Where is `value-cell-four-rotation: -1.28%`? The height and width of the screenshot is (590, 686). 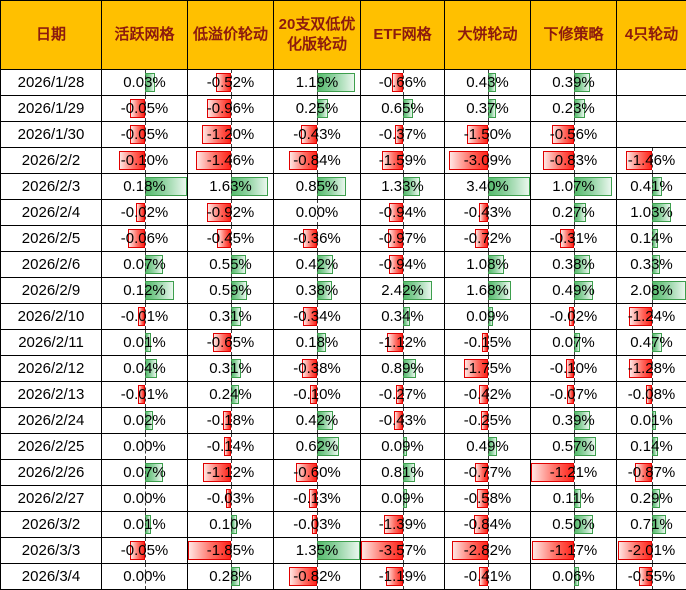
value-cell-four-rotation: -1.28% is located at coordinates (651, 369).